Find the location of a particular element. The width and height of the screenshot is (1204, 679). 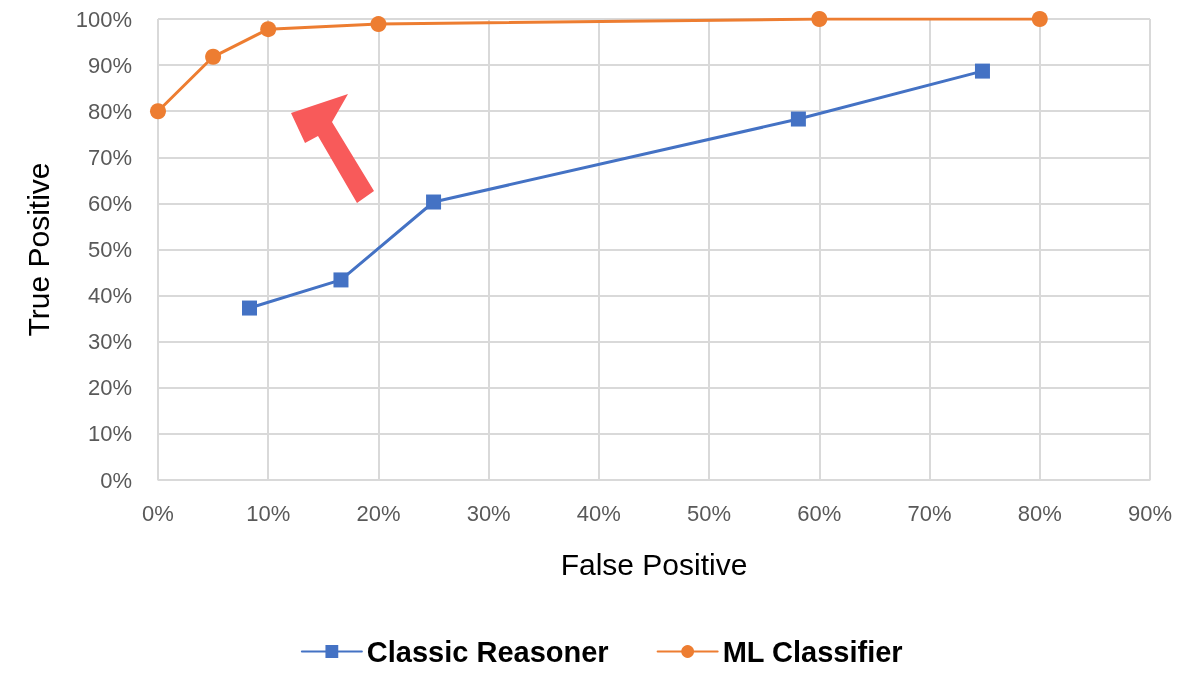

y-tick-label: 90% is located at coordinates (109, 65).